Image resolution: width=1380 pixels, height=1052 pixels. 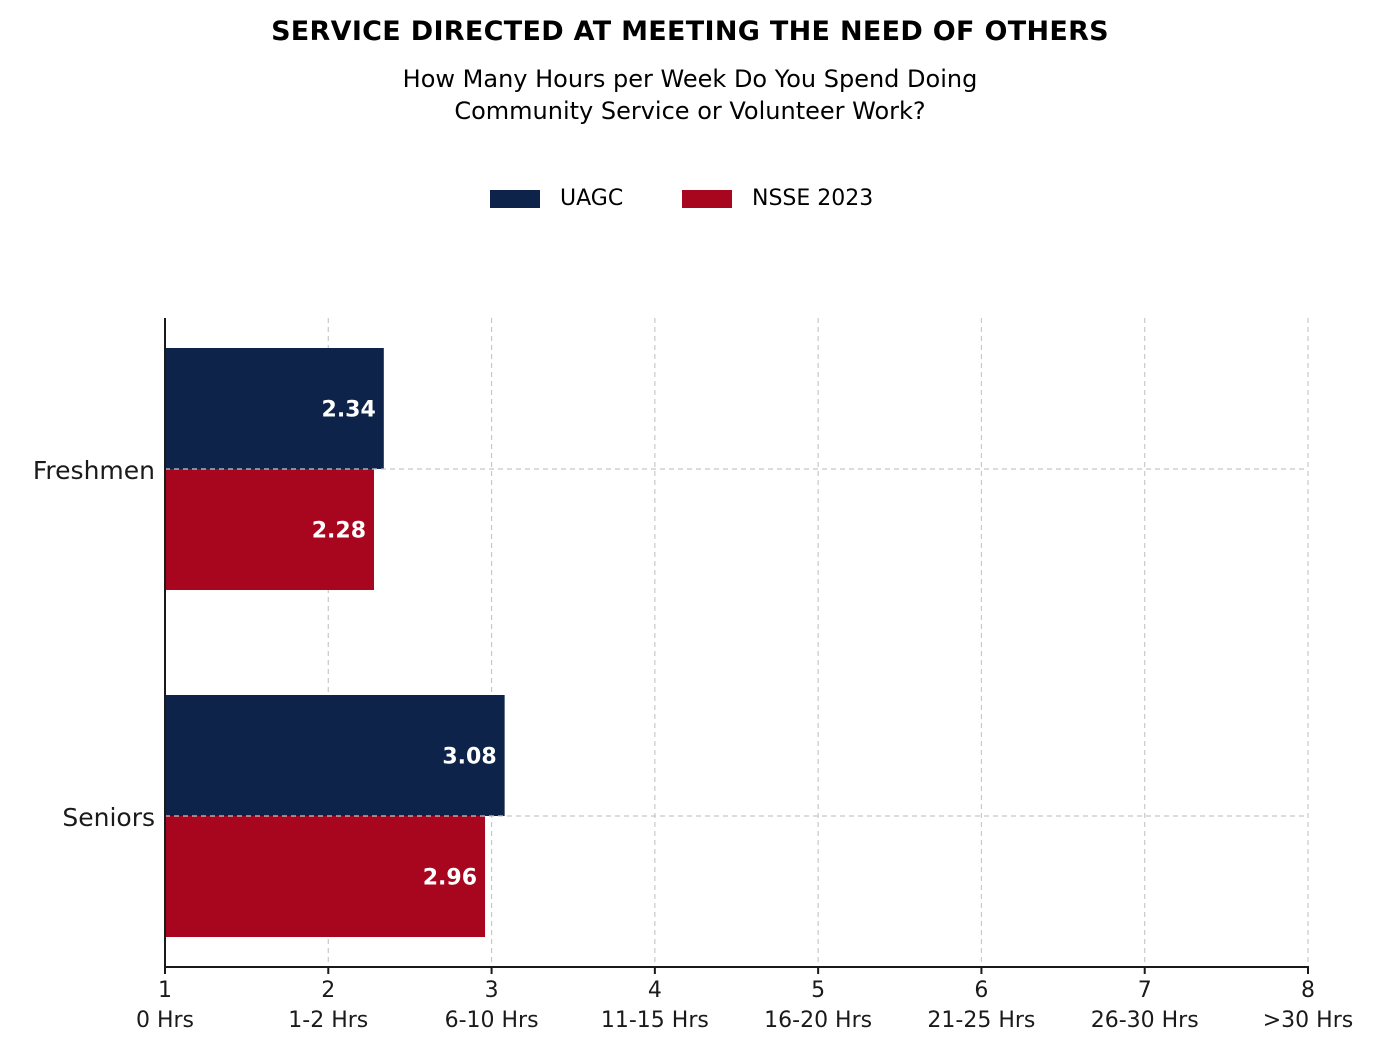 I want to click on x-tick-sublabel-3: 6-10 Hrs, so click(x=492, y=1020).